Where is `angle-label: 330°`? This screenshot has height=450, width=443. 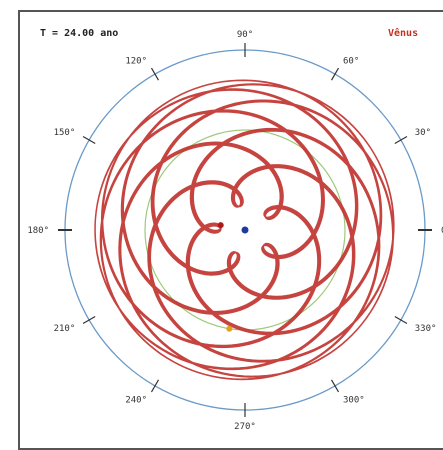 angle-label: 330° is located at coordinates (426, 329).